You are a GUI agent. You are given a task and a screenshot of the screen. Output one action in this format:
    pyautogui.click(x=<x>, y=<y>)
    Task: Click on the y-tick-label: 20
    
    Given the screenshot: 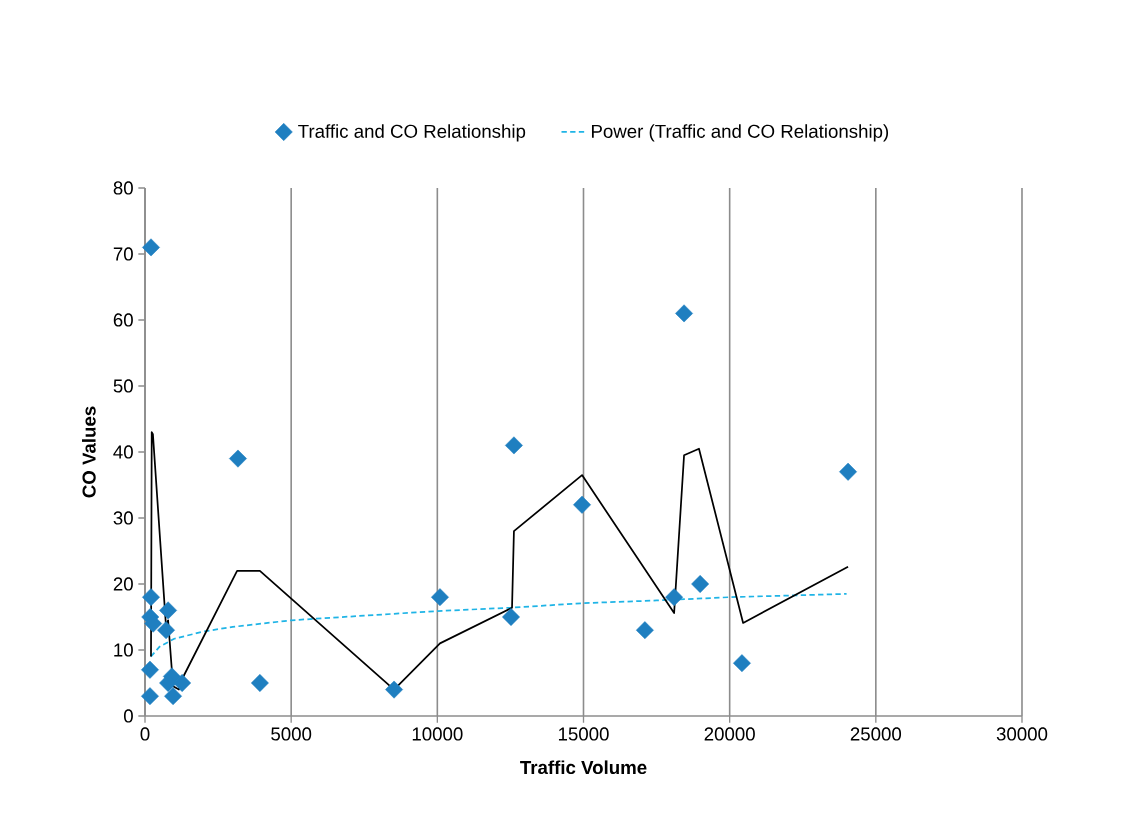 What is the action you would take?
    pyautogui.click(x=123, y=584)
    